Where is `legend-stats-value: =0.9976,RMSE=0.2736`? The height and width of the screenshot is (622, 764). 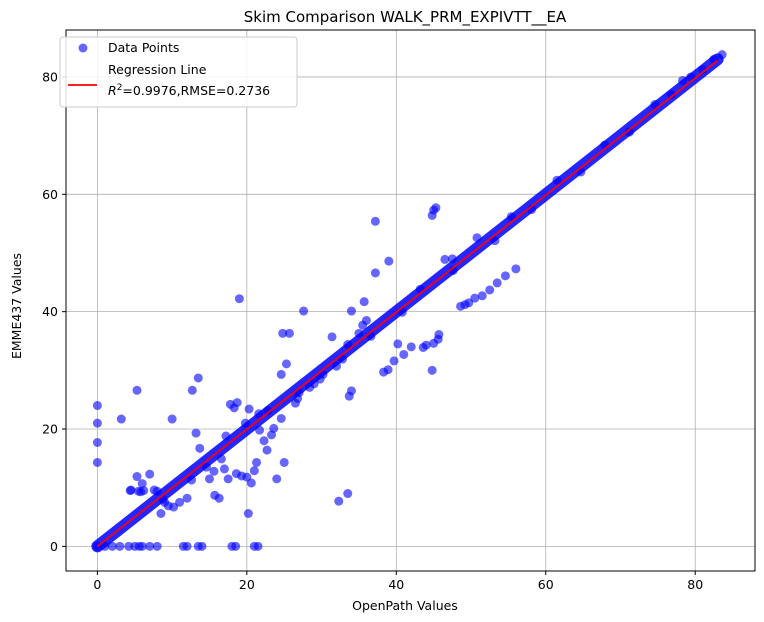 legend-stats-value: =0.9976,RMSE=0.2736 is located at coordinates (196, 90).